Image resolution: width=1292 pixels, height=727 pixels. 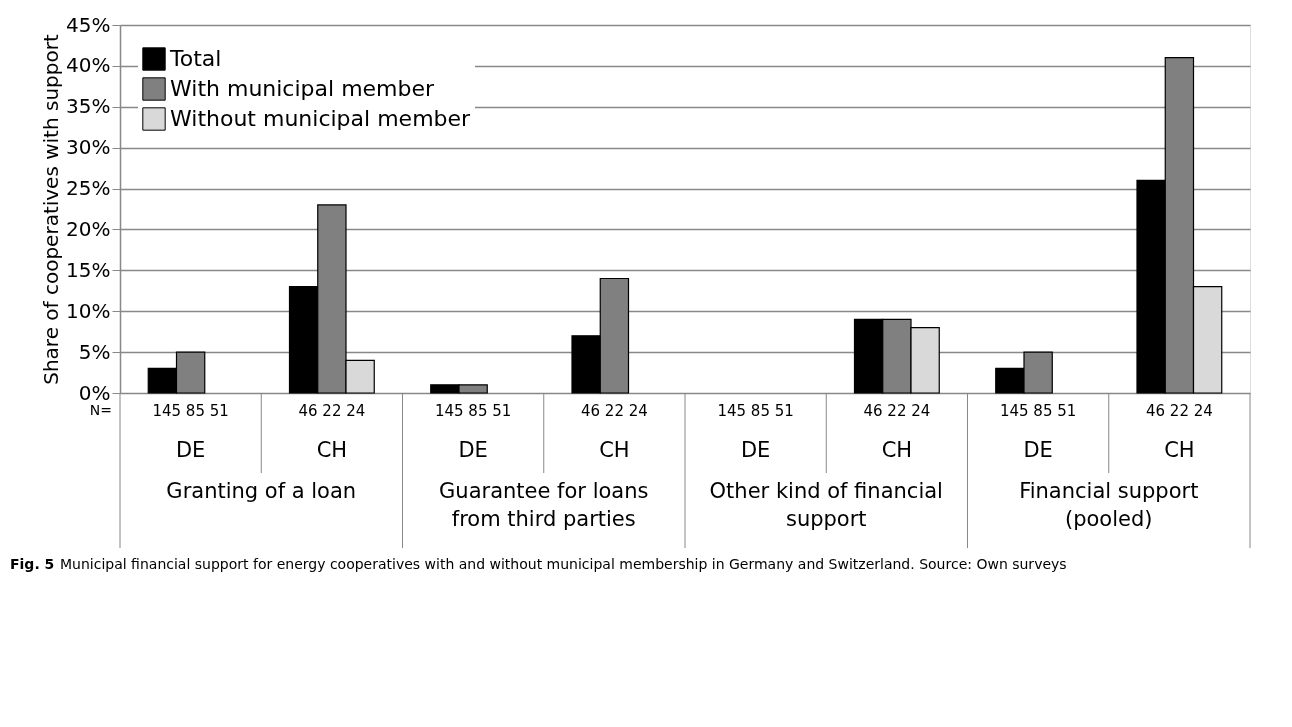 I want to click on legend-label: Without municipal member, so click(x=321, y=118).